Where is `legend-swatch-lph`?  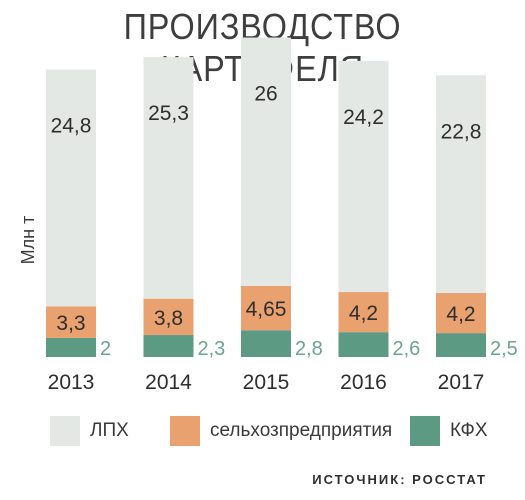
legend-swatch-lph is located at coordinates (65, 431).